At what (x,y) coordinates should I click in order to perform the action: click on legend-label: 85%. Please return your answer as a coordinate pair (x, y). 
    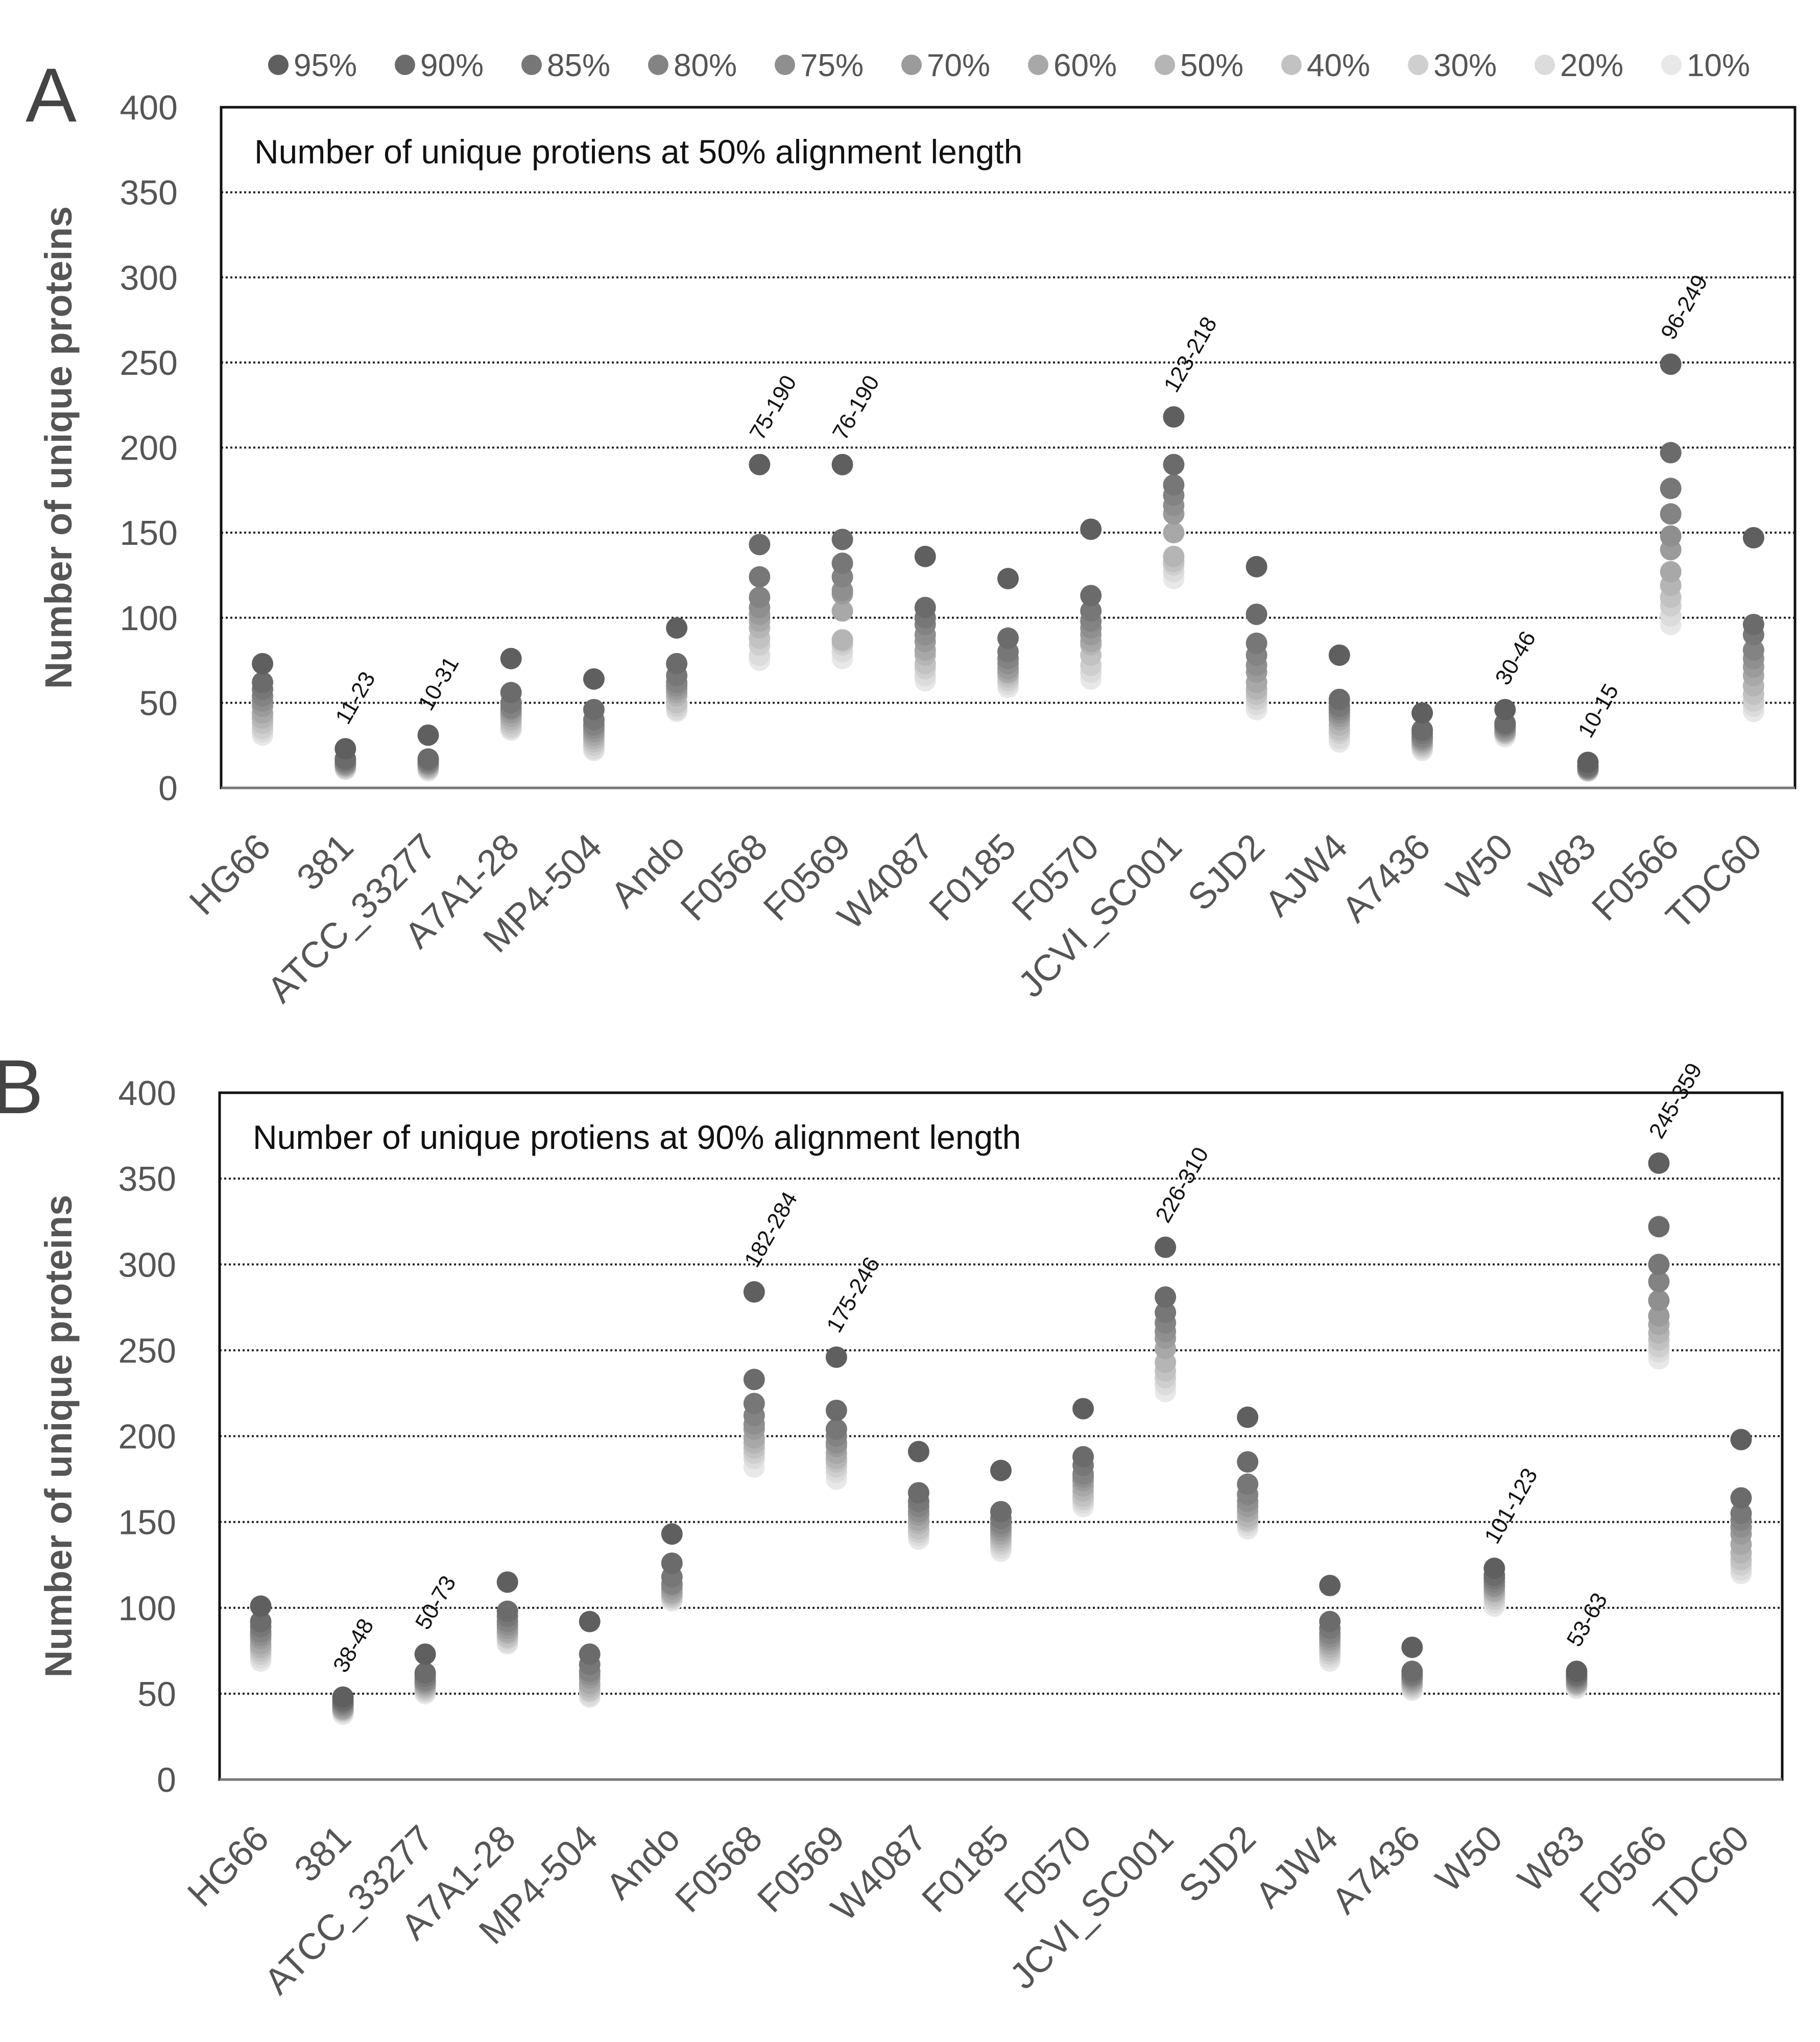
    Looking at the image, I should click on (578, 65).